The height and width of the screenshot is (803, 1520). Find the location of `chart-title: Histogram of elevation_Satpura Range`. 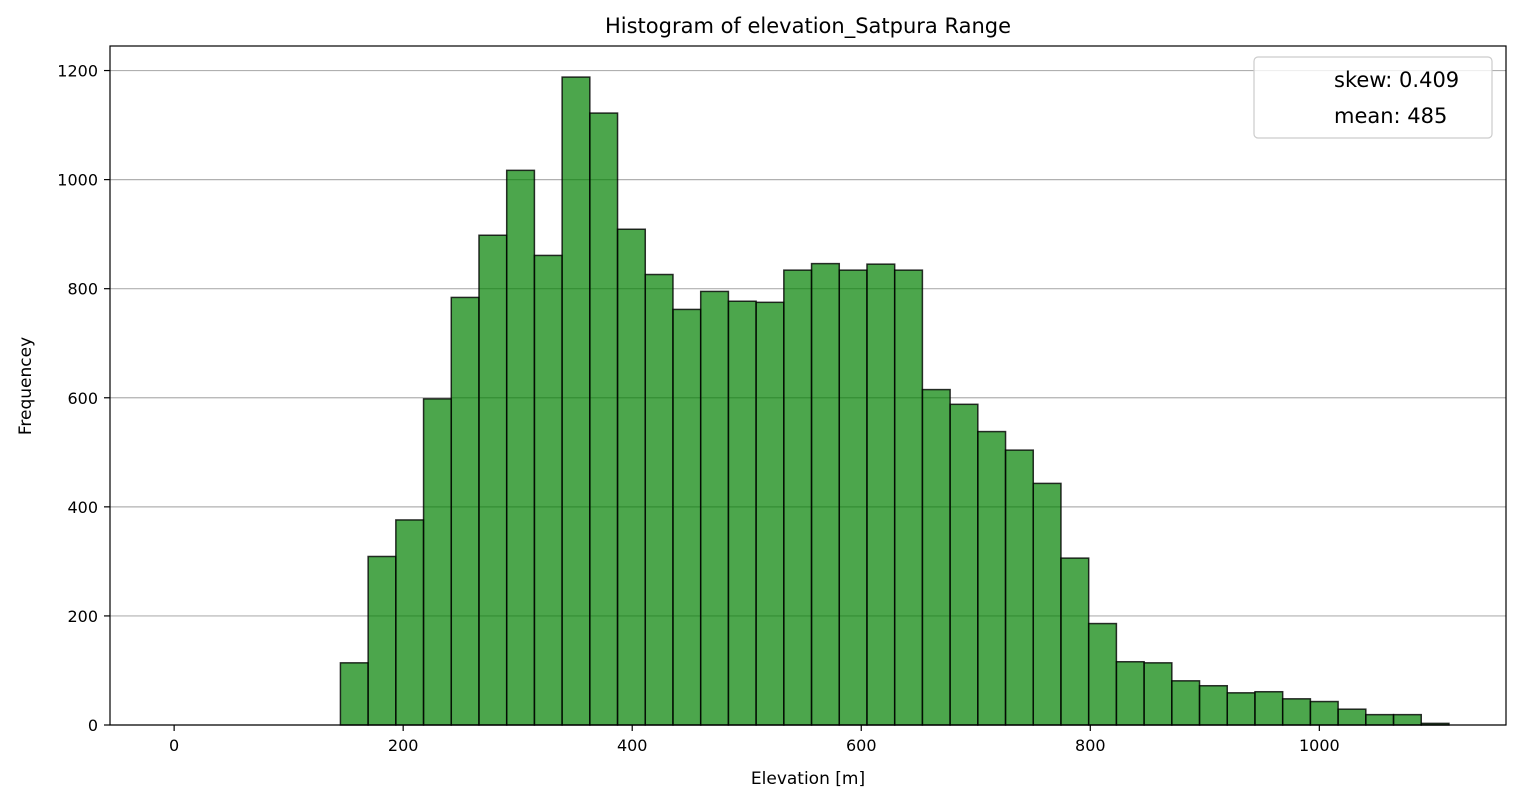

chart-title: Histogram of elevation_Satpura Range is located at coordinates (808, 26).